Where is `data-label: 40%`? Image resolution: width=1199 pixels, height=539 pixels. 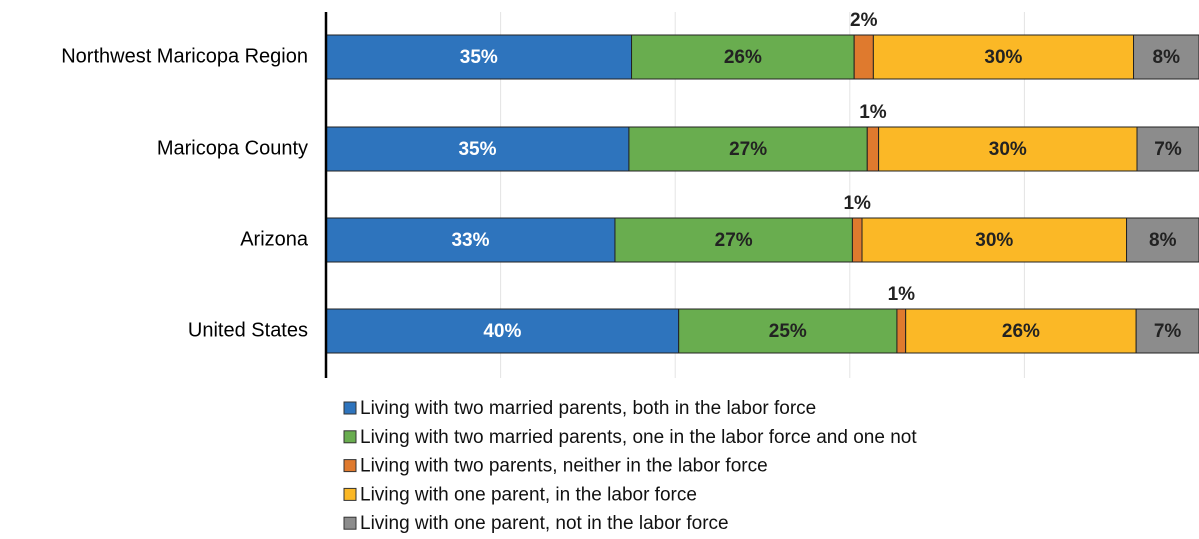
data-label: 40% is located at coordinates (502, 331).